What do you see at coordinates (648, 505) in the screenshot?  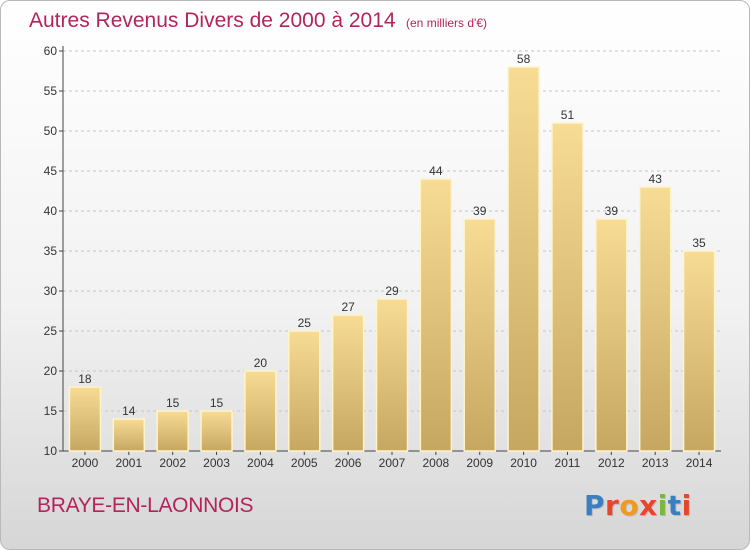 I see `brand-letter: x` at bounding box center [648, 505].